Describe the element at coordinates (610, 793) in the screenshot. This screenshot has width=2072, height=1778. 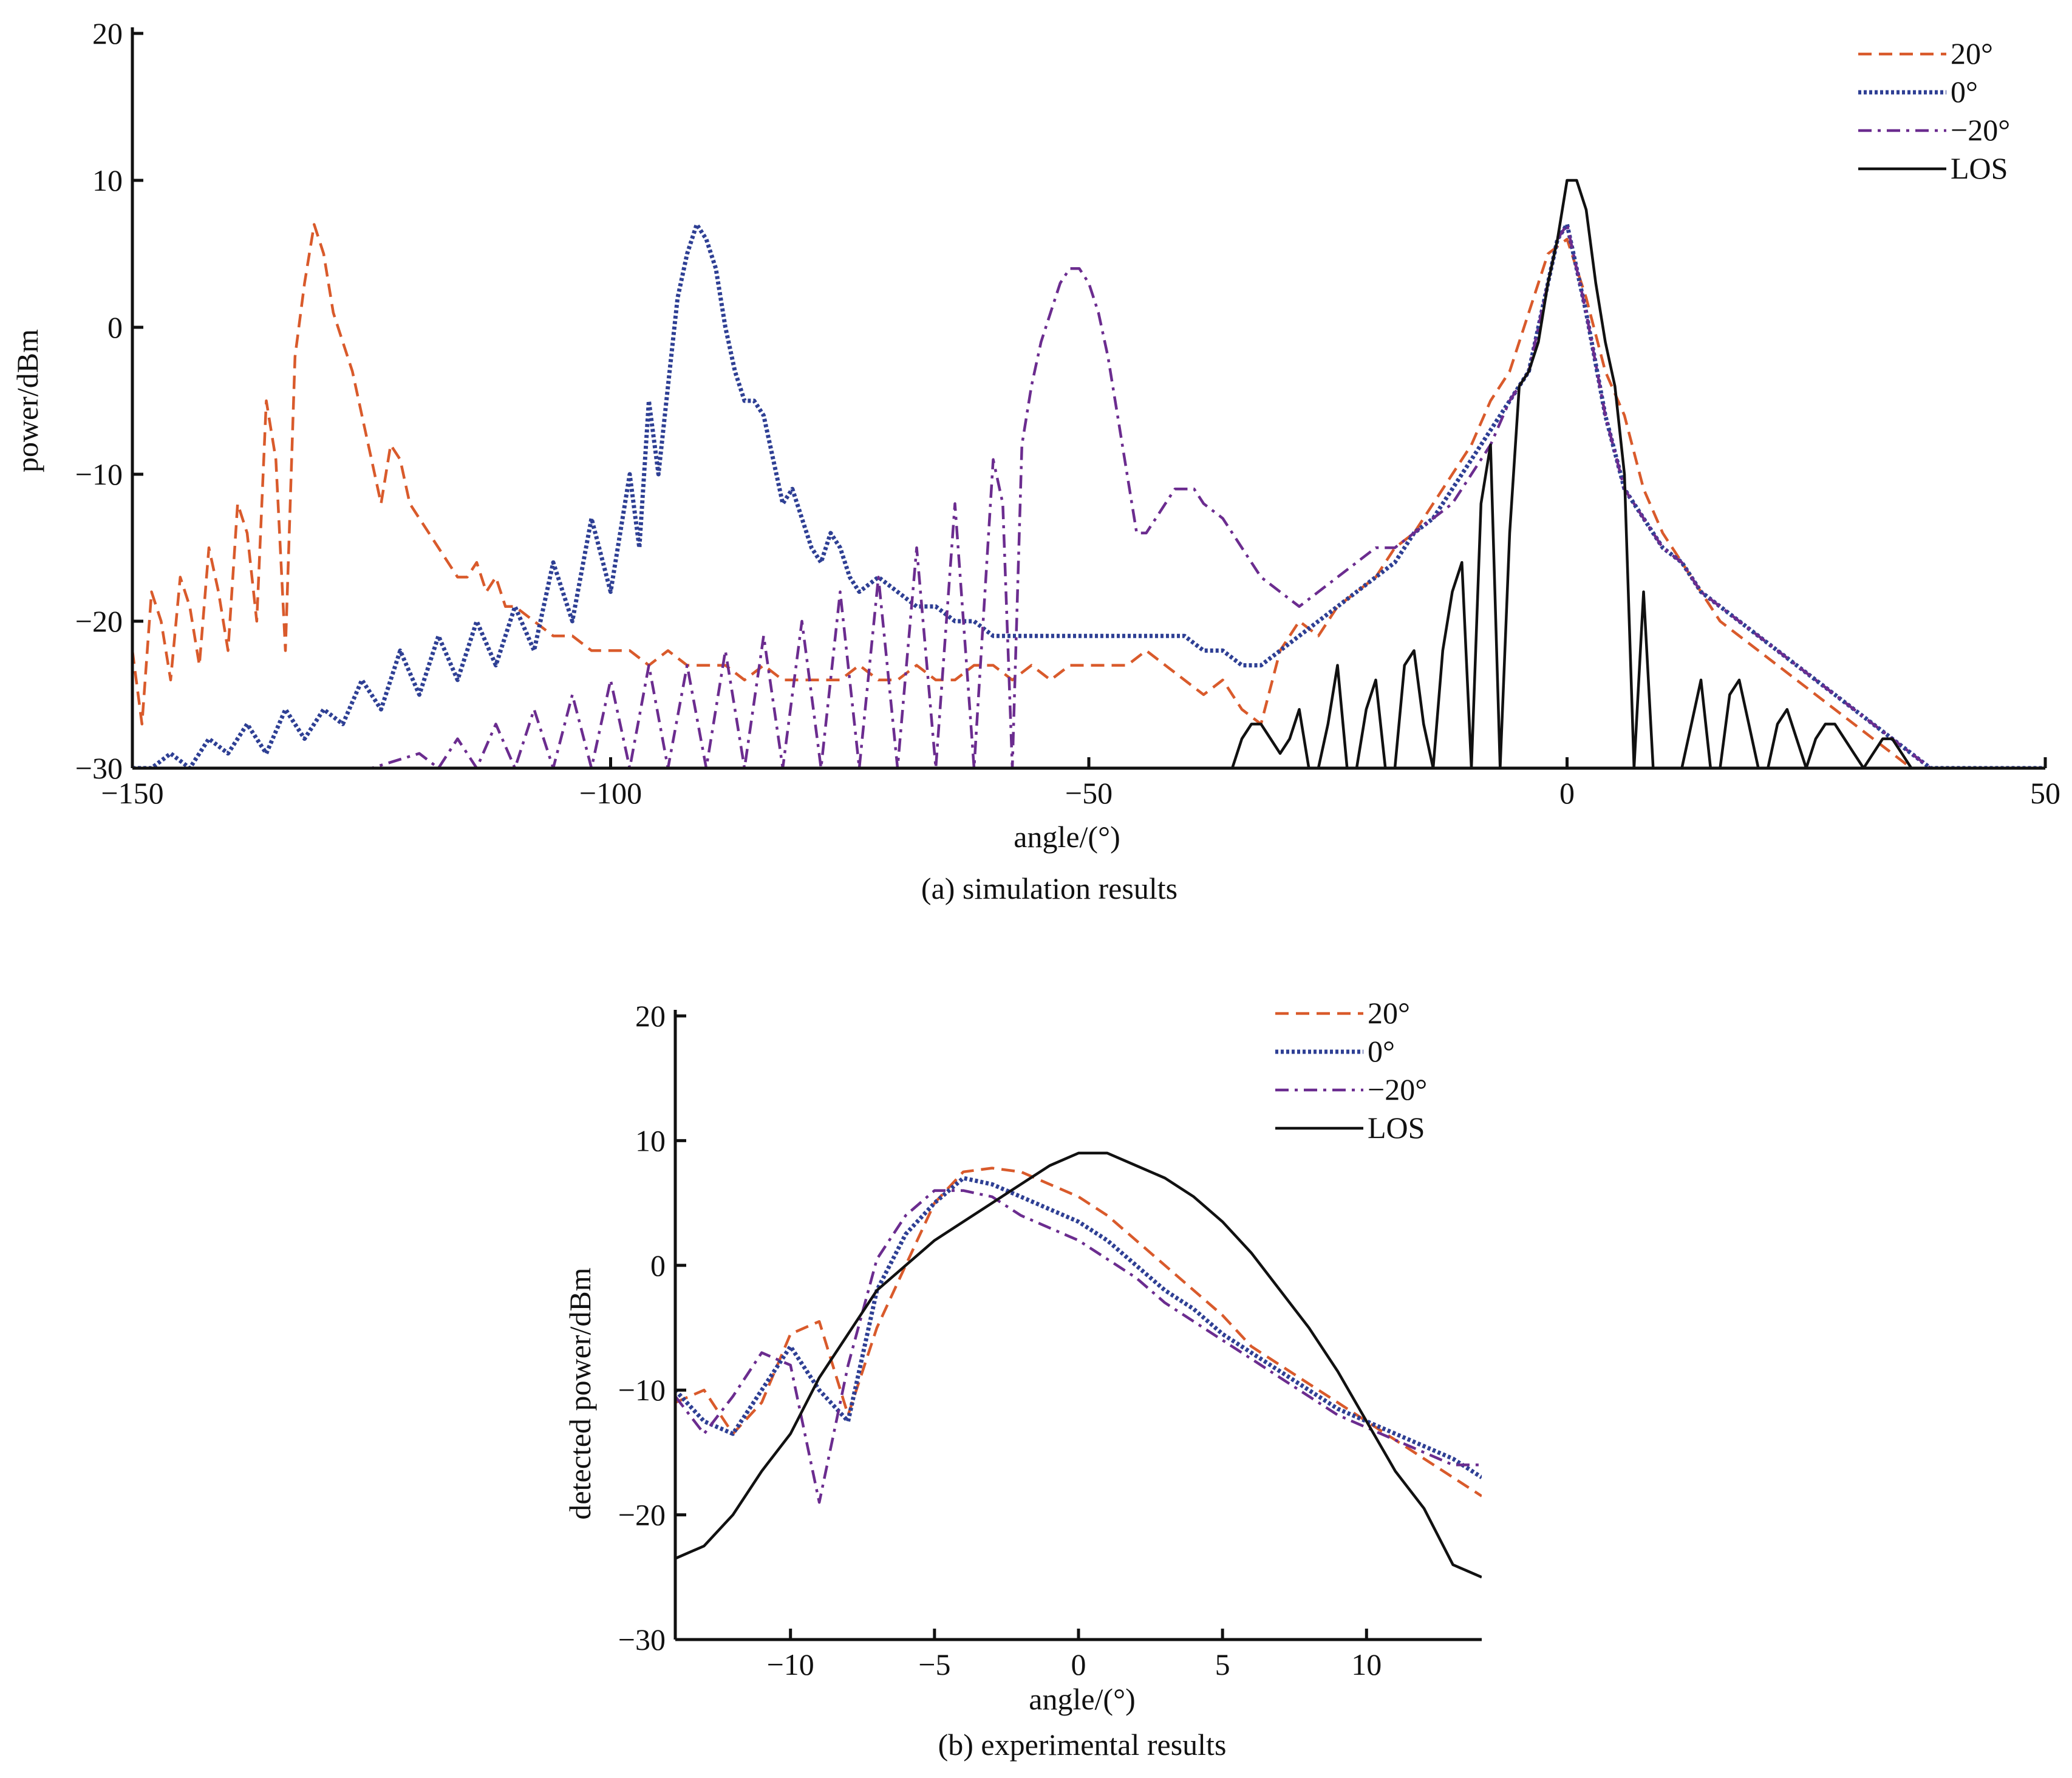
I see `panel-a-xtick-label: −100` at that location.